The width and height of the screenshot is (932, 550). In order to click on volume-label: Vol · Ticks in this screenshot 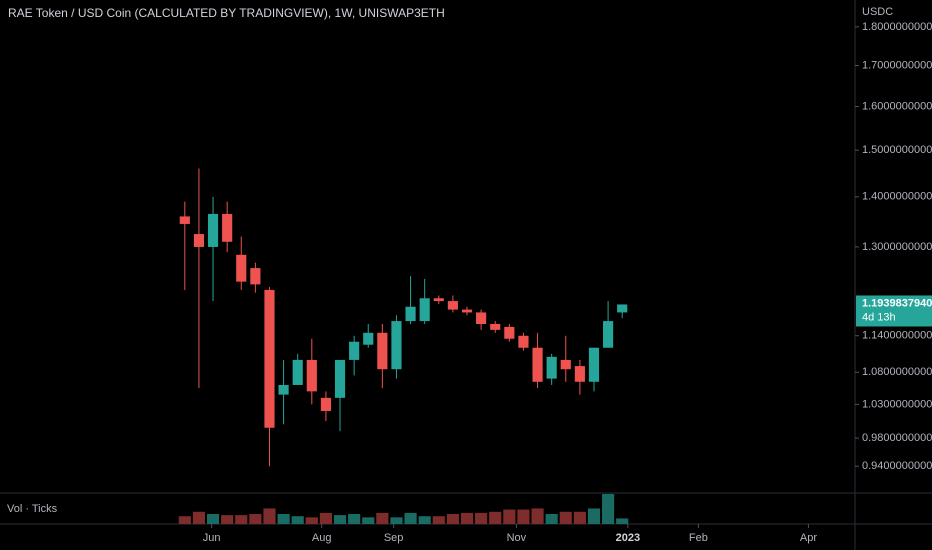, I will do `click(32, 509)`.